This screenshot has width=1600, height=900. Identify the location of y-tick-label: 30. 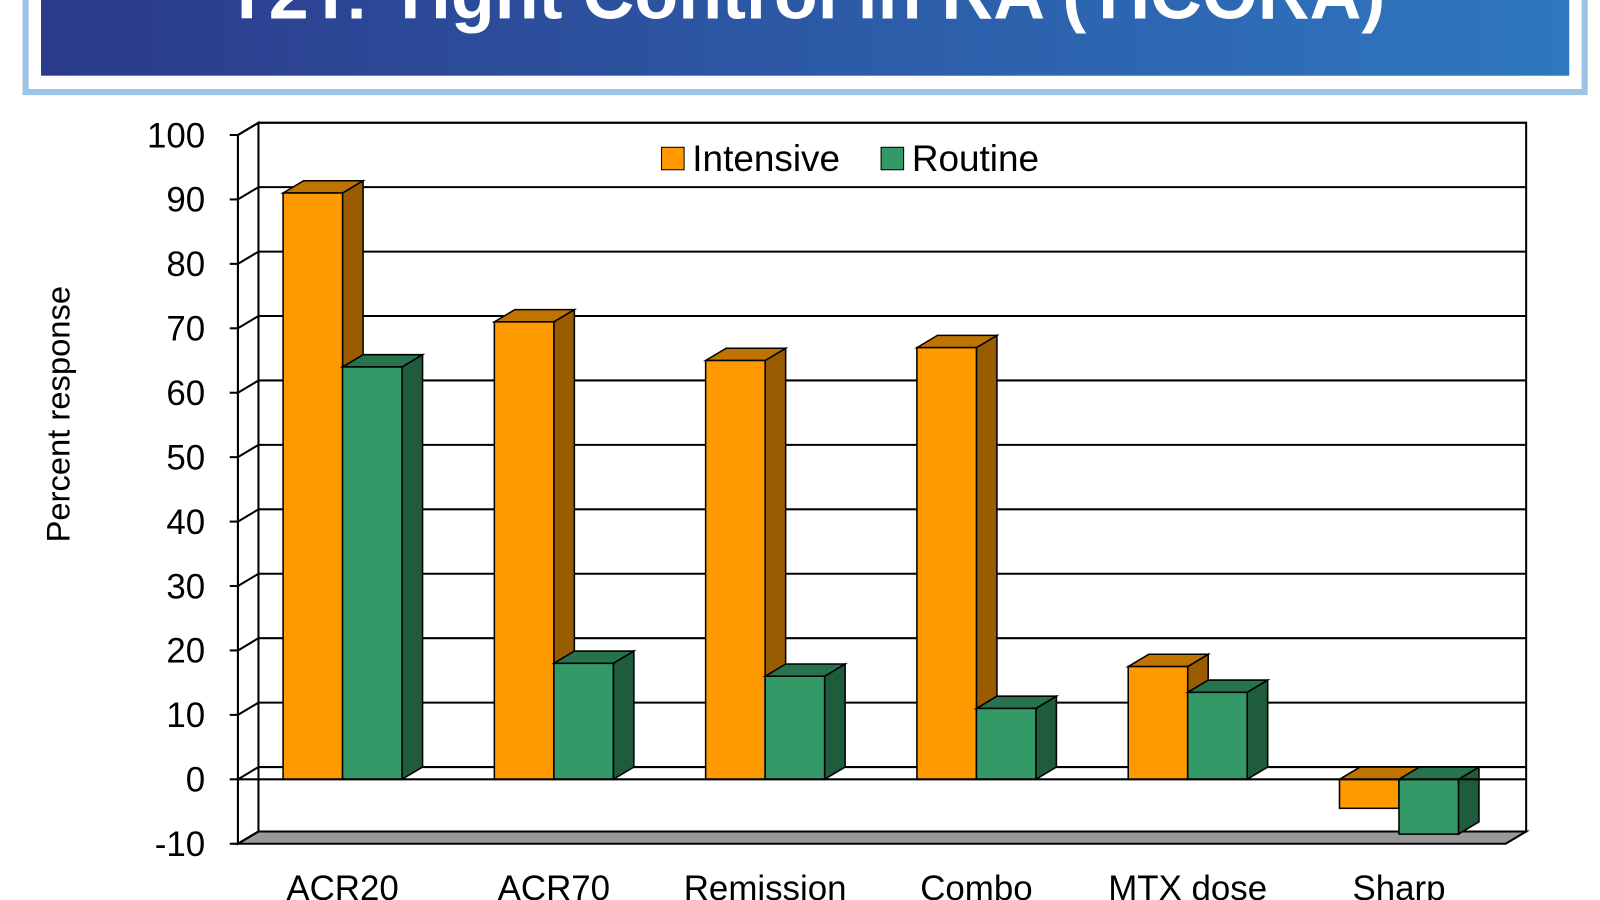
(185, 586).